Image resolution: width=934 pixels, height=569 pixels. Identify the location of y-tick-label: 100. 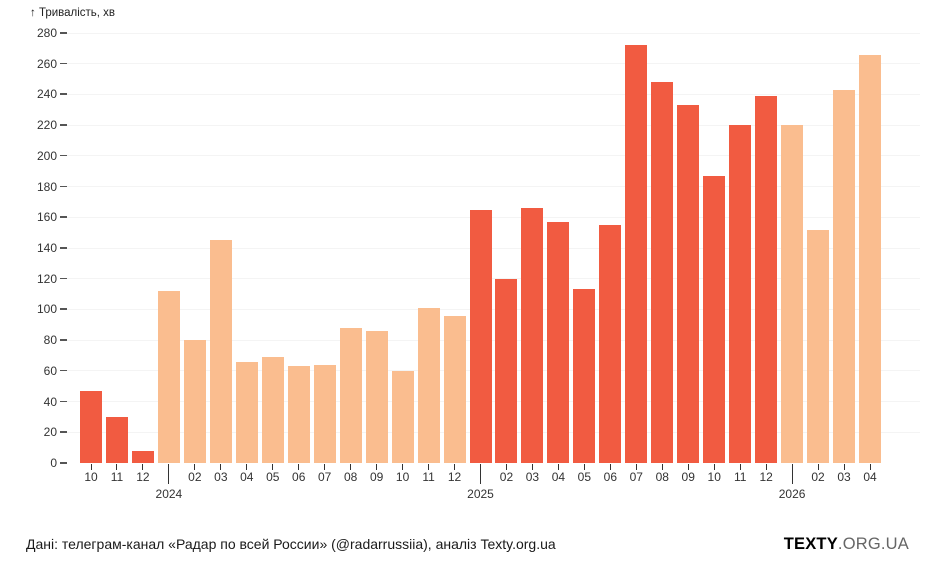
(46, 309).